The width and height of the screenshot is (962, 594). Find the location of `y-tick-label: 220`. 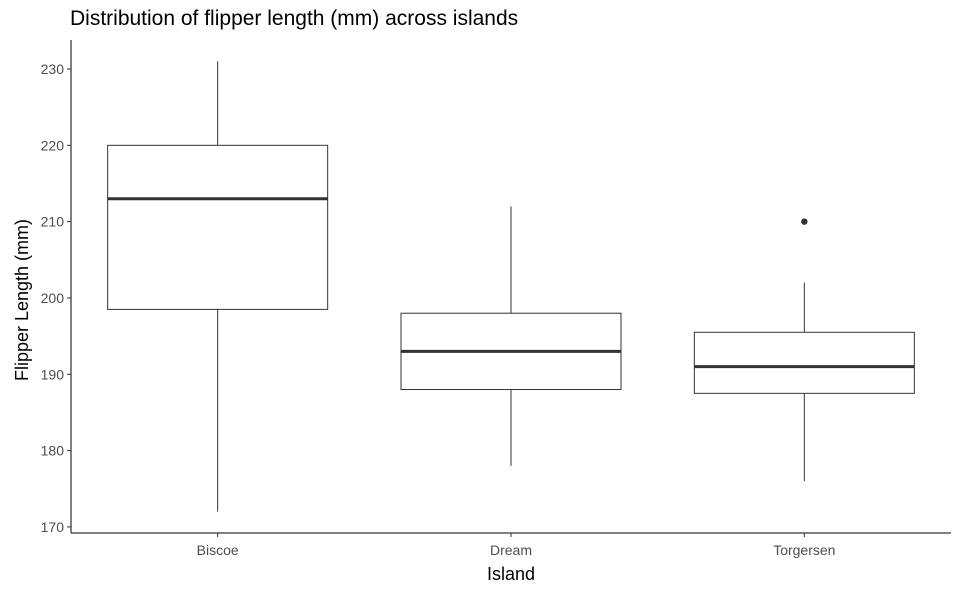

y-tick-label: 220 is located at coordinates (53, 145).